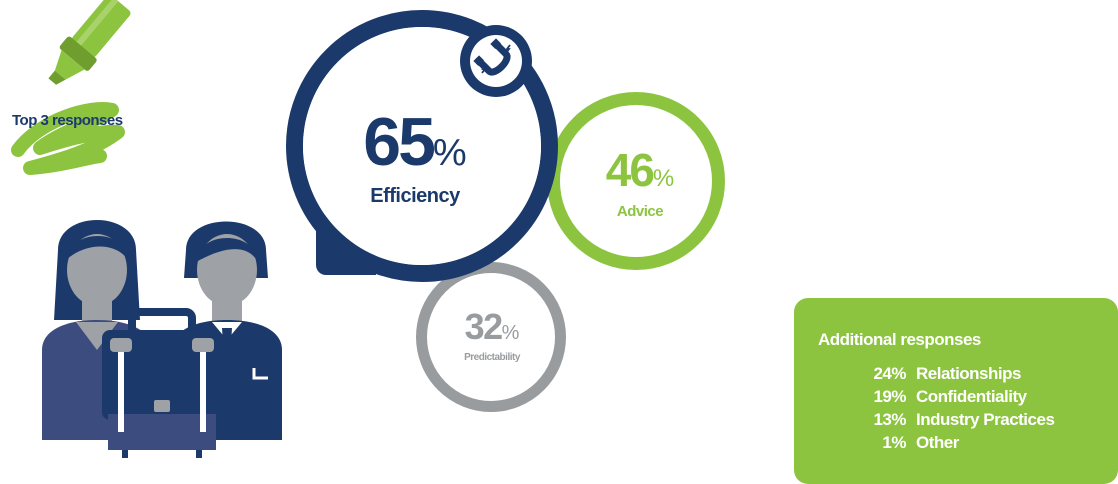 The width and height of the screenshot is (1118, 484). What do you see at coordinates (67, 120) in the screenshot?
I see `top-responses-label: Top 3 responses` at bounding box center [67, 120].